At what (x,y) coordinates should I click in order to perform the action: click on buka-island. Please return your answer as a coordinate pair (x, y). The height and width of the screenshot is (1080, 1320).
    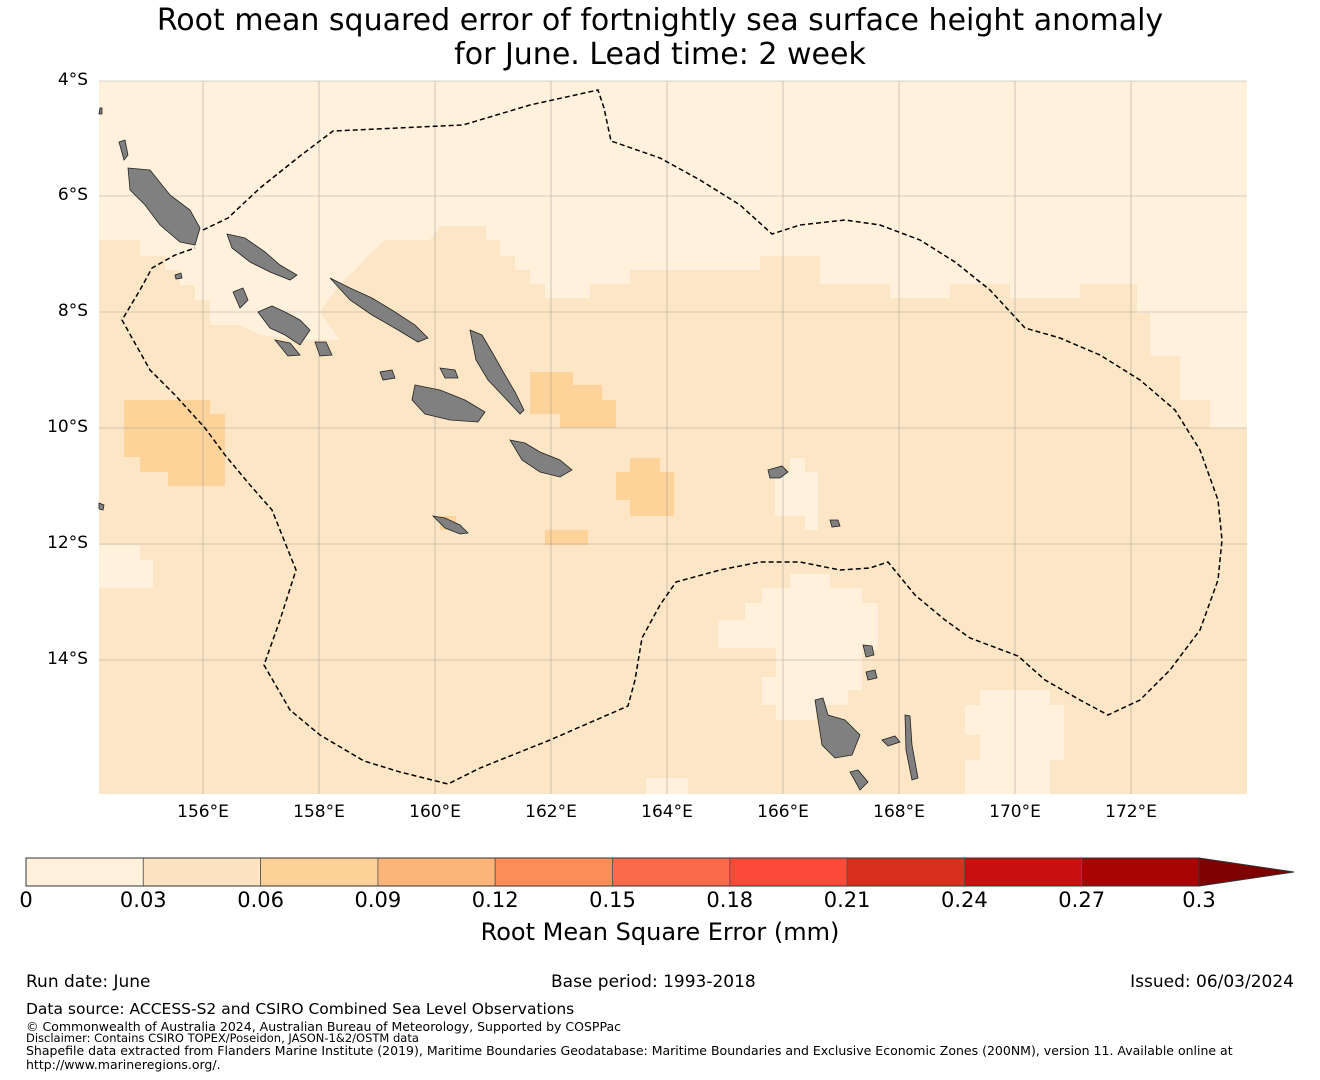
    Looking at the image, I should click on (123, 150).